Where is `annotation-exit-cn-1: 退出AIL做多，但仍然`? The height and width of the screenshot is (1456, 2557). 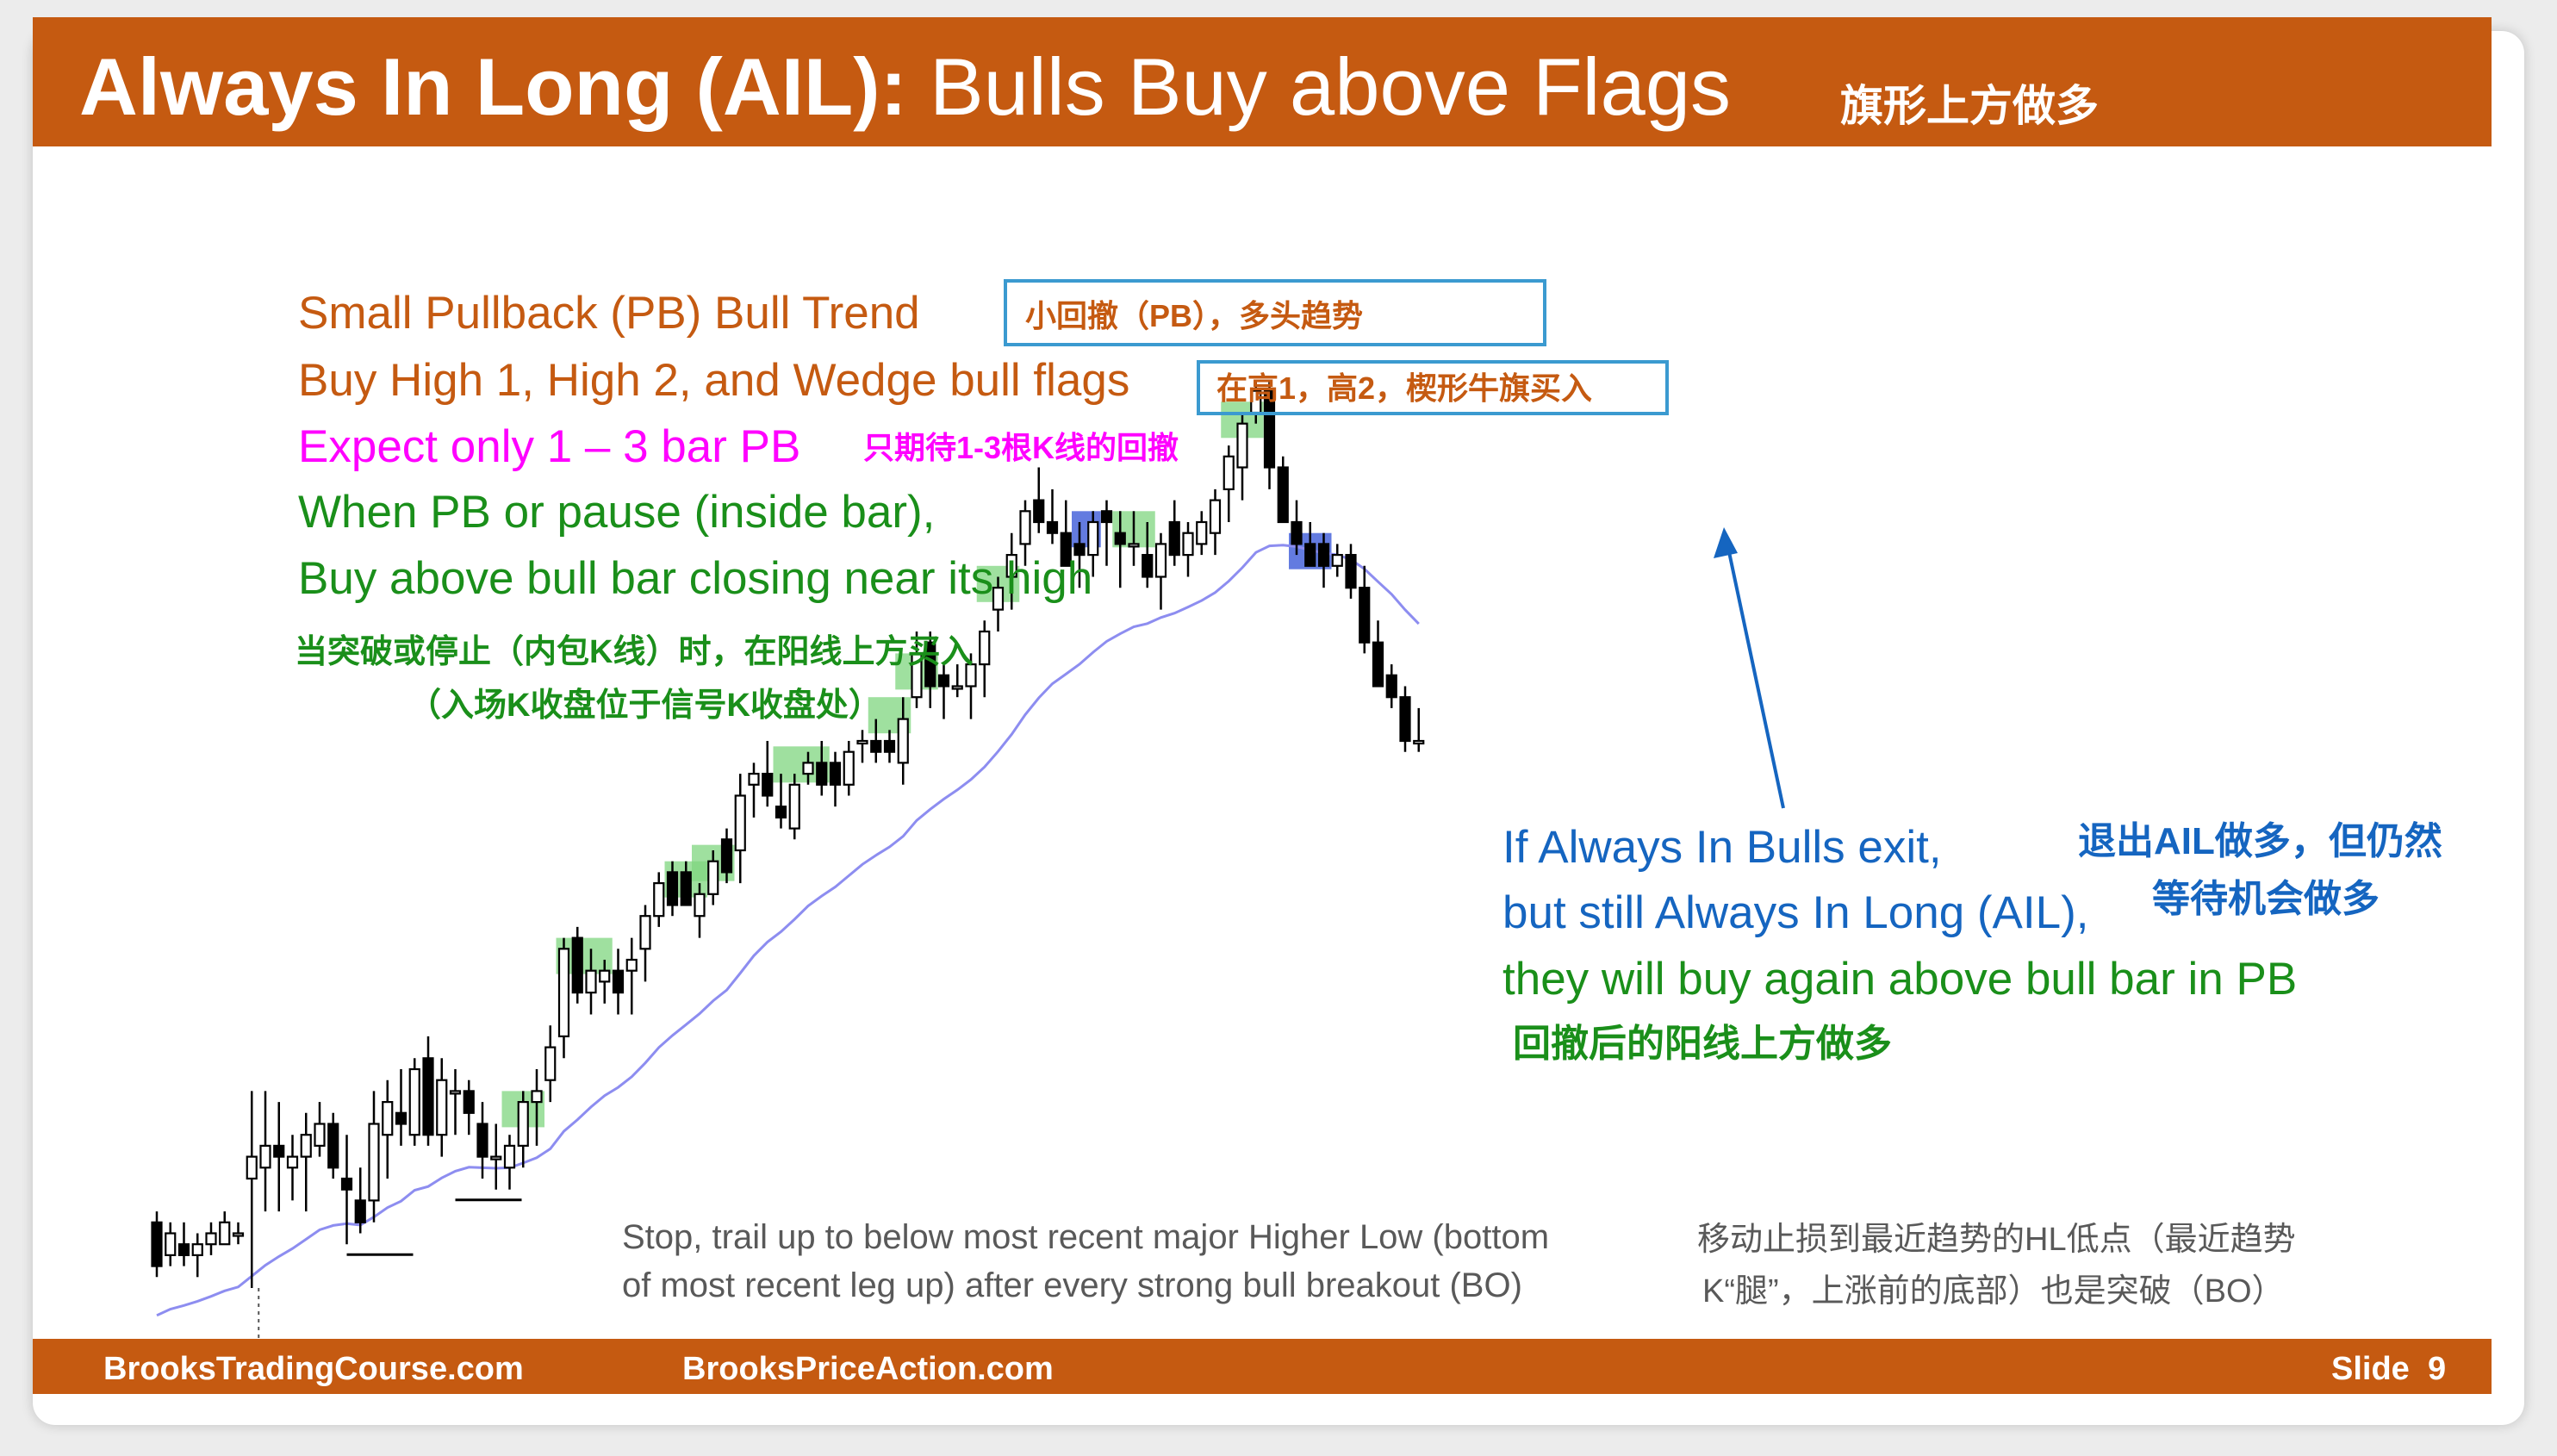
annotation-exit-cn-1: 退出AIL做多，但仍然 is located at coordinates (2260, 841).